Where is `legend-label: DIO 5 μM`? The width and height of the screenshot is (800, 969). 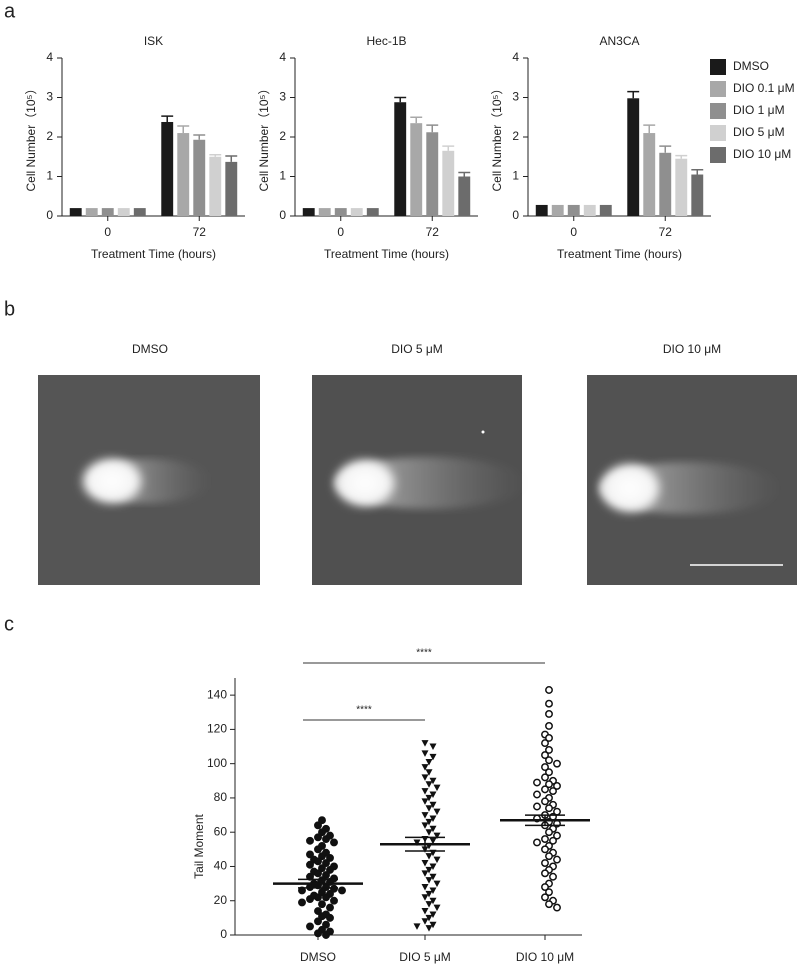
legend-label: DIO 5 μM is located at coordinates (759, 132).